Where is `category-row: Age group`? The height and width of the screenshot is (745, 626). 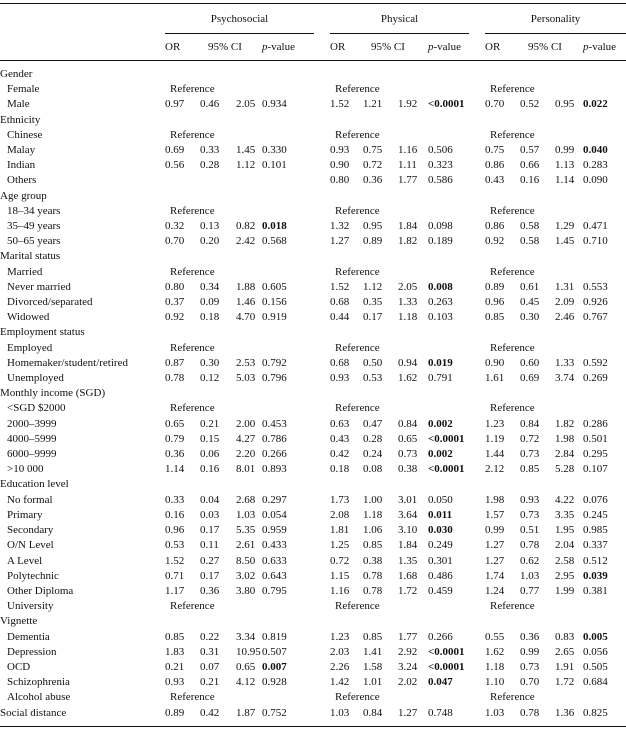
category-row: Age group is located at coordinates (313, 196).